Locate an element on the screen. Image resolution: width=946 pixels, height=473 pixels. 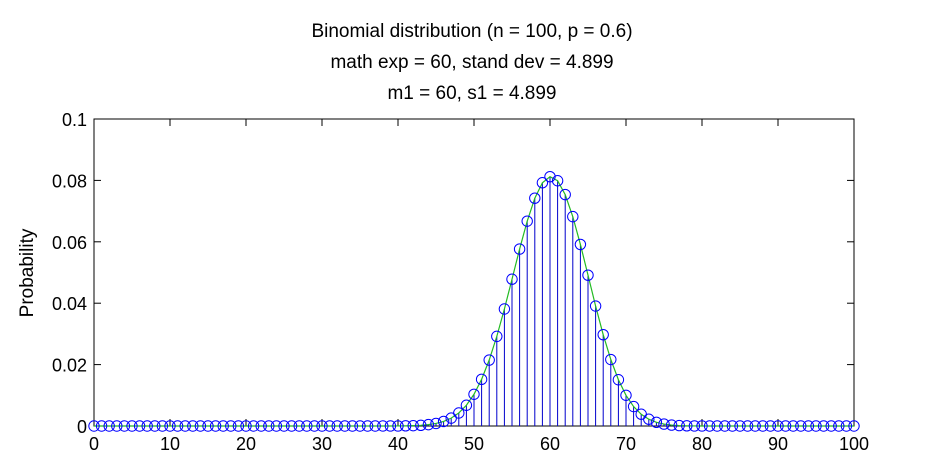
x-tick-label: 60 is located at coordinates (550, 444).